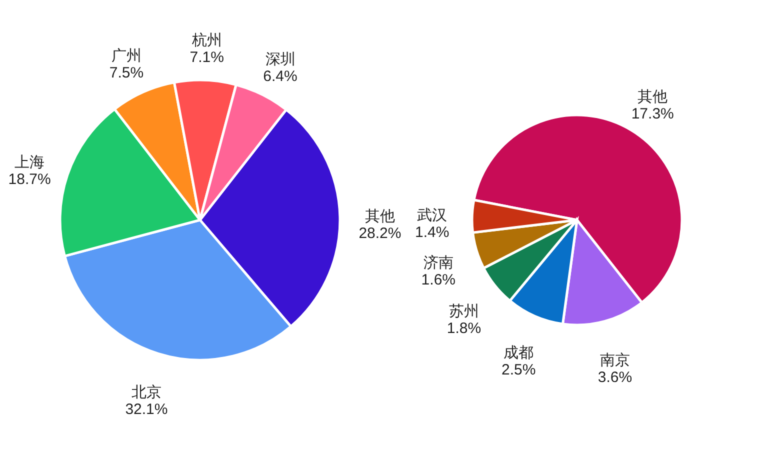  Describe the element at coordinates (463, 311) in the screenshot. I see `slice-label: 苏州` at that location.